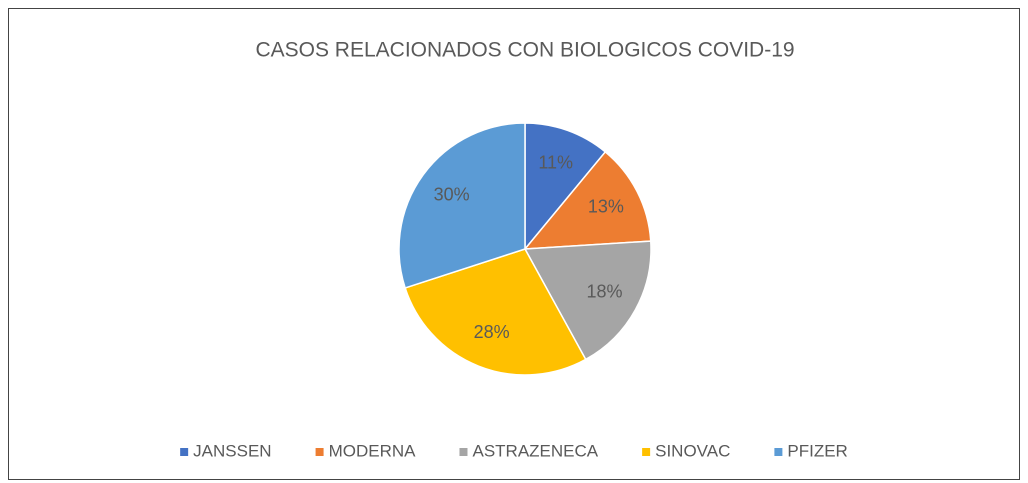  What do you see at coordinates (452, 194) in the screenshot?
I see `data-label: 30%` at bounding box center [452, 194].